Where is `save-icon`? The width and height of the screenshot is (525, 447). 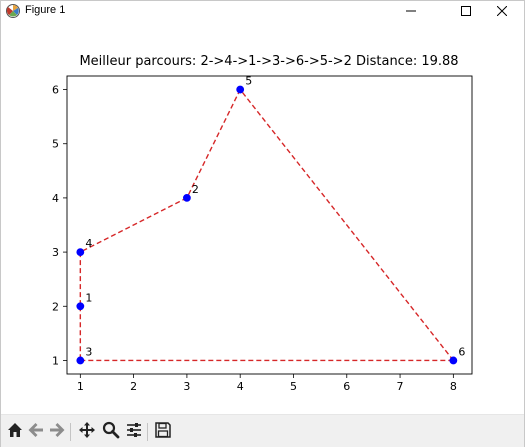
save-icon is located at coordinates (163, 432).